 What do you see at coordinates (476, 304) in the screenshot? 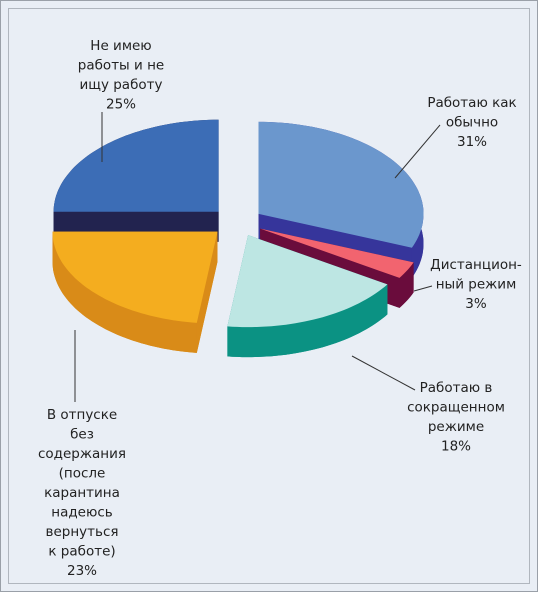
I see `value-label: 3%` at bounding box center [476, 304].